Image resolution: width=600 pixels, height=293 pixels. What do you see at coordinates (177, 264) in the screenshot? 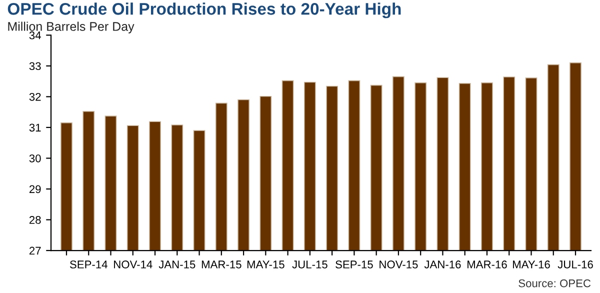
I see `x-tick-label: JAN-15` at bounding box center [177, 264].